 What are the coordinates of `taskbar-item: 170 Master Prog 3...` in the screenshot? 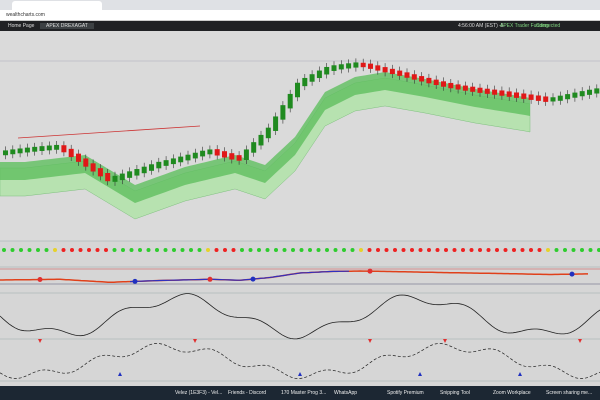 It's located at (304, 393).